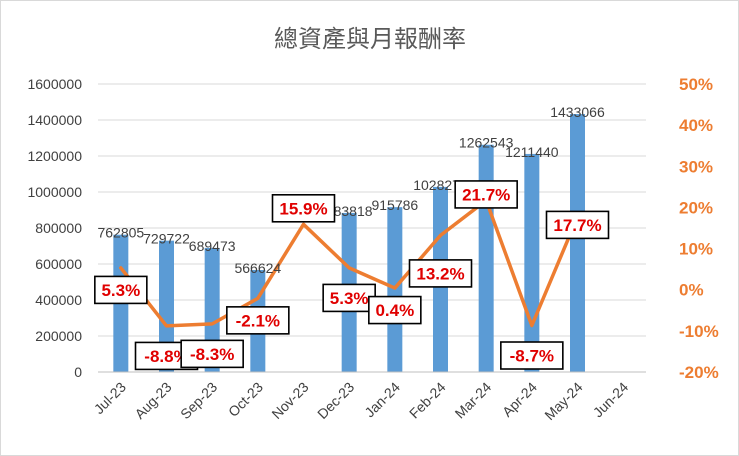 Image resolution: width=739 pixels, height=456 pixels. I want to click on return-label-text: 21.7%, so click(486, 194).